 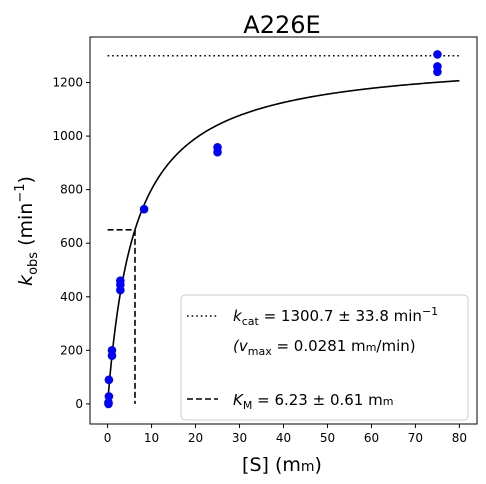 What do you see at coordinates (459, 438) in the screenshot?
I see `x-tick-label: 80` at bounding box center [459, 438].